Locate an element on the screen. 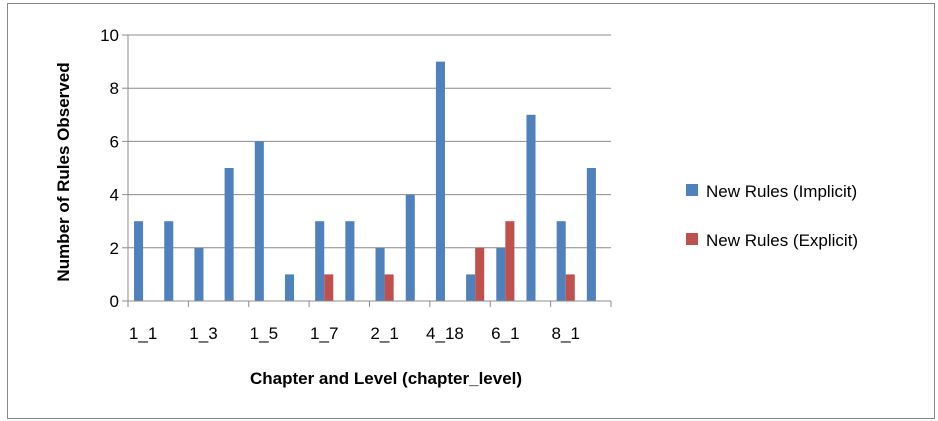 Image resolution: width=938 pixels, height=421 pixels. legend-label-implicit: New Rules (Implicit) is located at coordinates (781, 191).